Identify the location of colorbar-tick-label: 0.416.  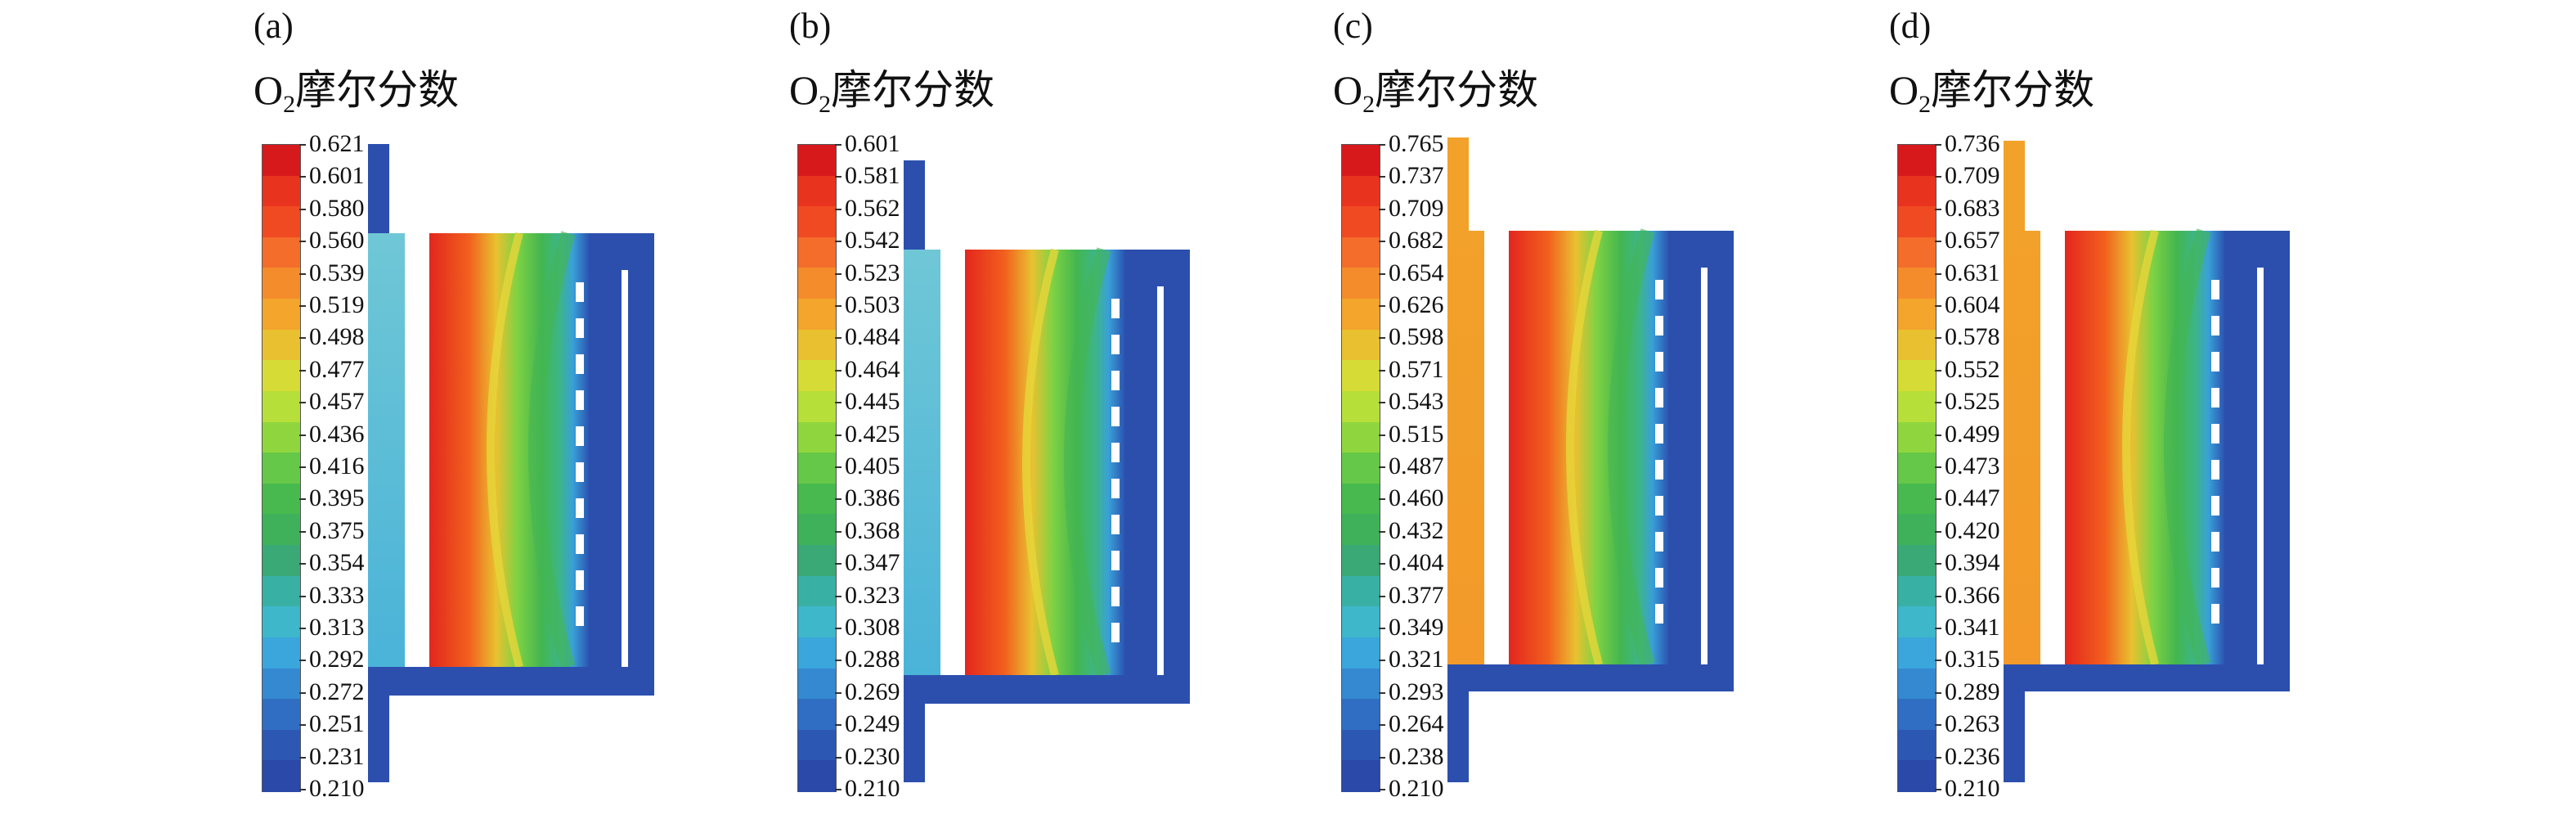
(337, 466).